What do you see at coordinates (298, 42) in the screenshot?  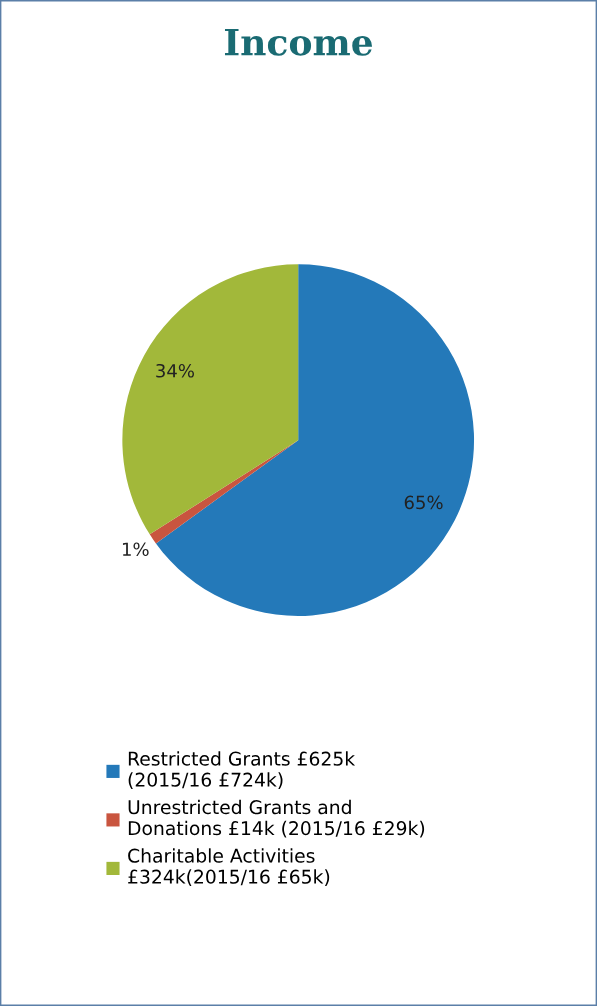 I see `chart-title: Income` at bounding box center [298, 42].